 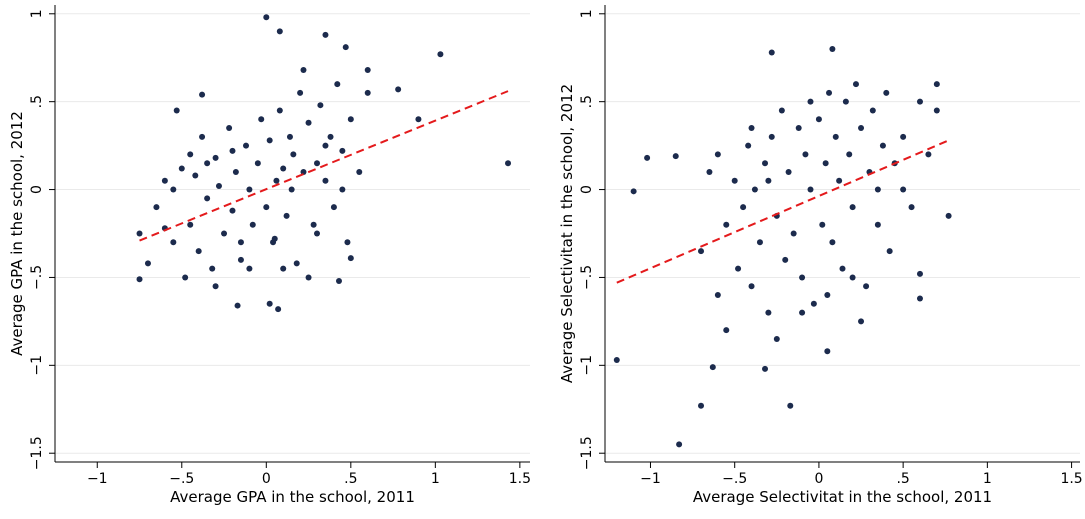 I want to click on fit-line, so click(x=324, y=166).